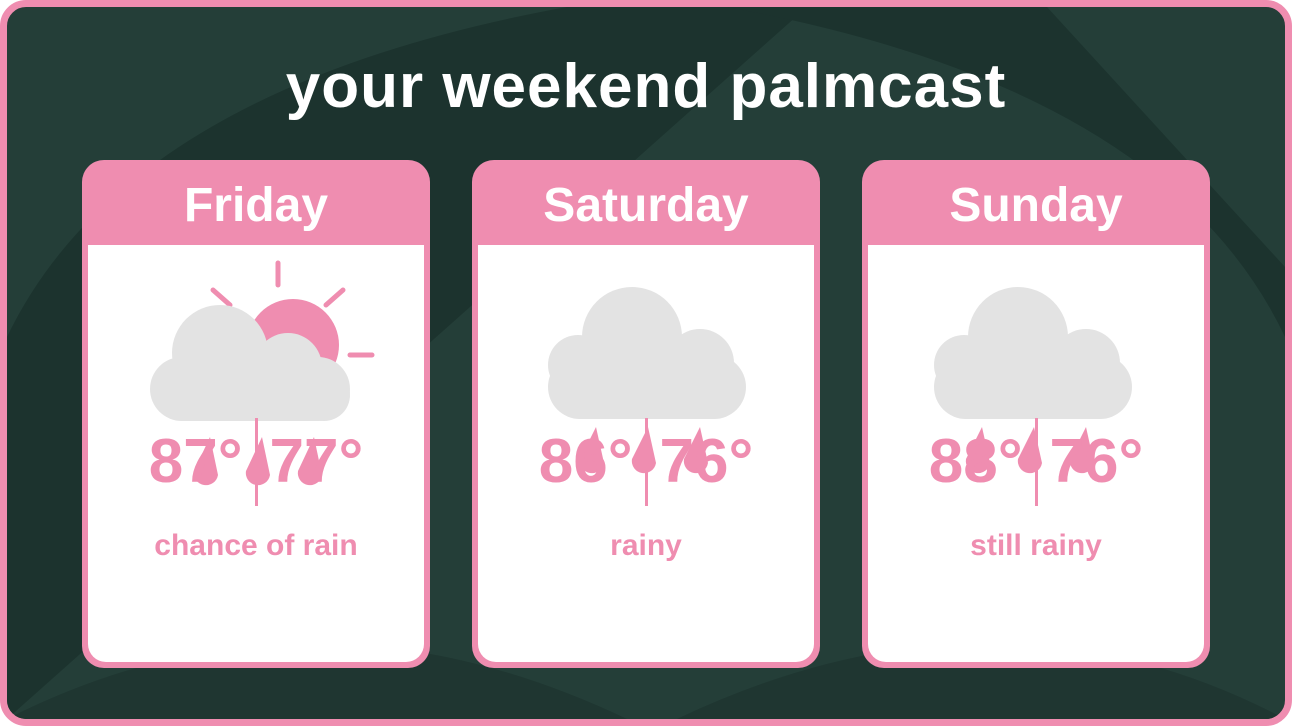  What do you see at coordinates (262, 373) in the screenshot?
I see `sun-cloud-rain-icon` at bounding box center [262, 373].